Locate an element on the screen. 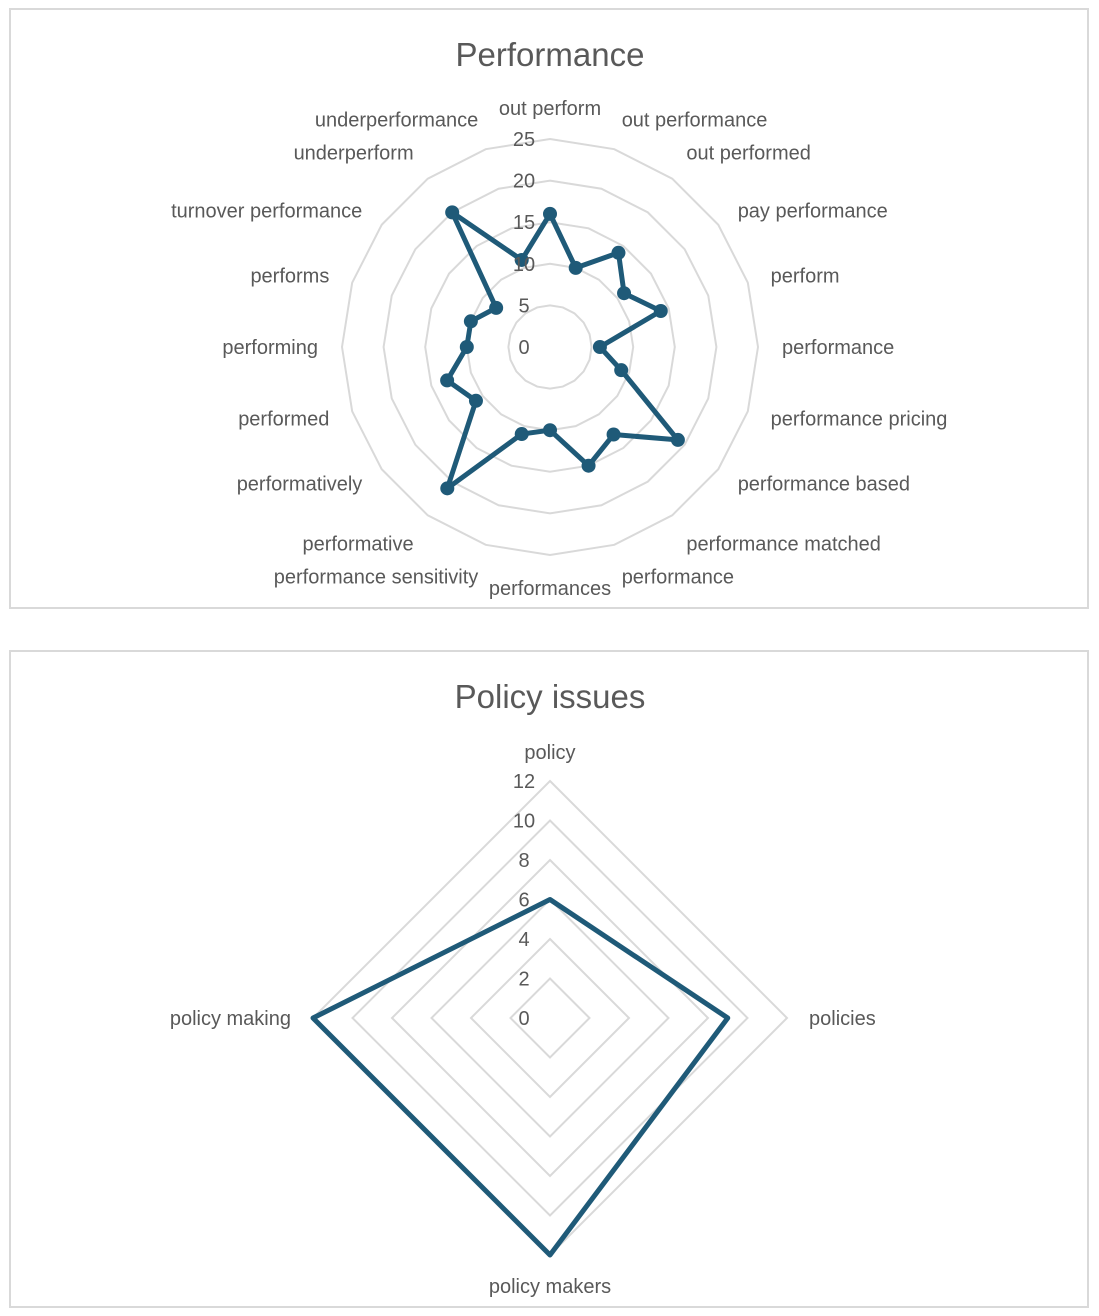 The width and height of the screenshot is (1099, 1316). category-label: performative is located at coordinates (357, 545).